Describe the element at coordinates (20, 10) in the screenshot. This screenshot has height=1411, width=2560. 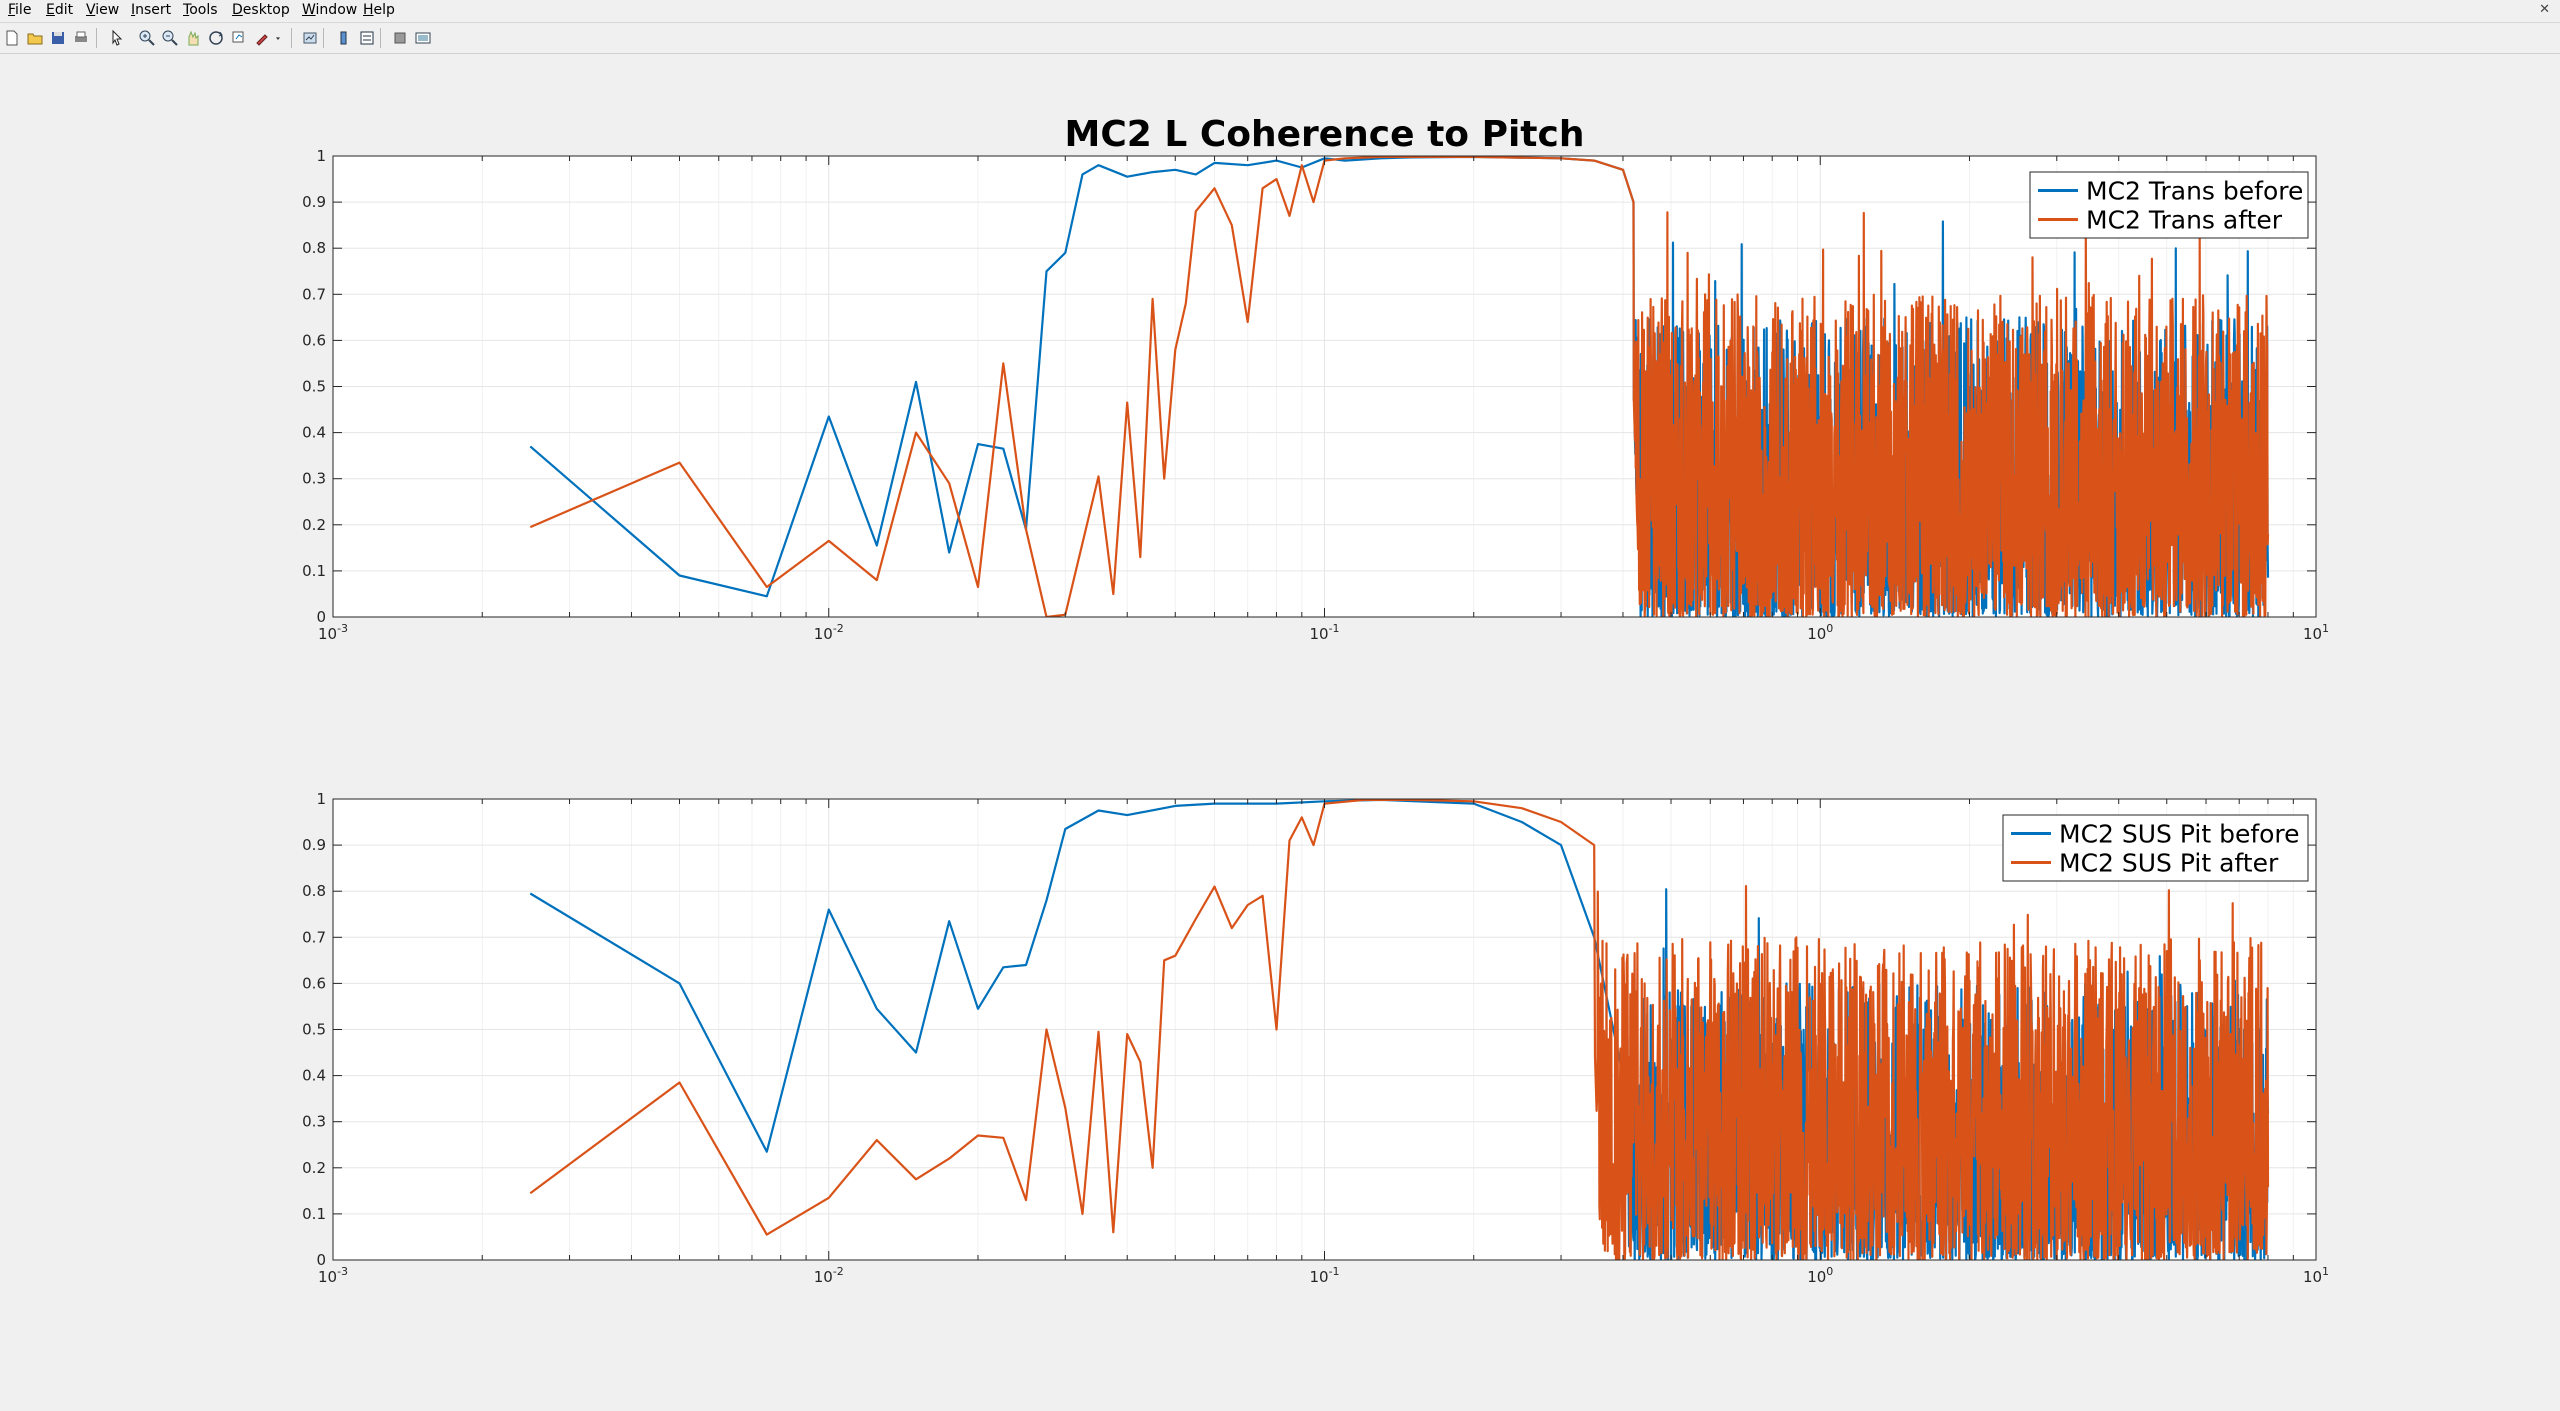
I see `menu-file: File` at that location.